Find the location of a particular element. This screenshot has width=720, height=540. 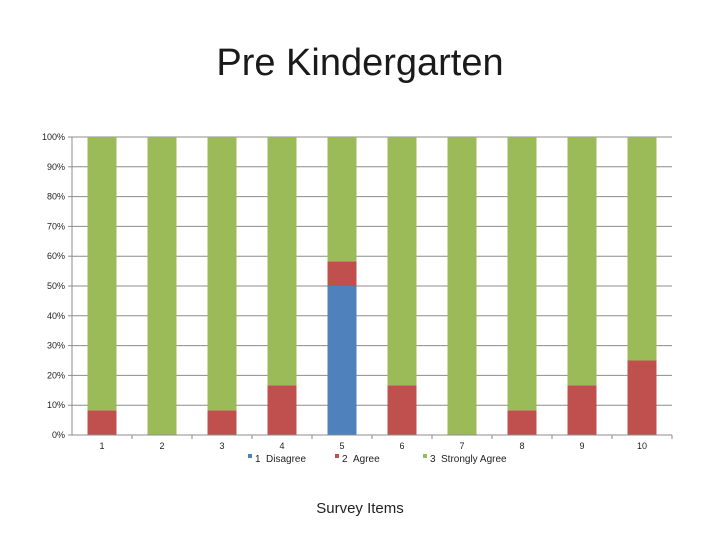

x-tick-label: 5 is located at coordinates (341, 446).